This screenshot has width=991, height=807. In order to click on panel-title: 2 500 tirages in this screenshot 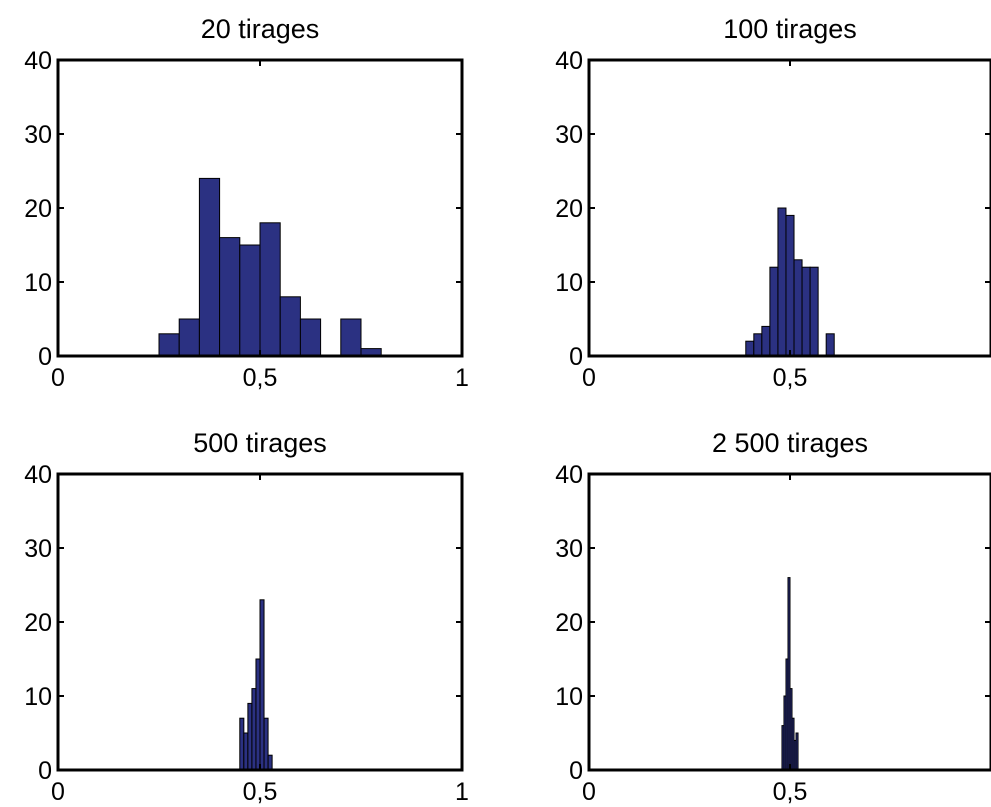, I will do `click(790, 443)`.